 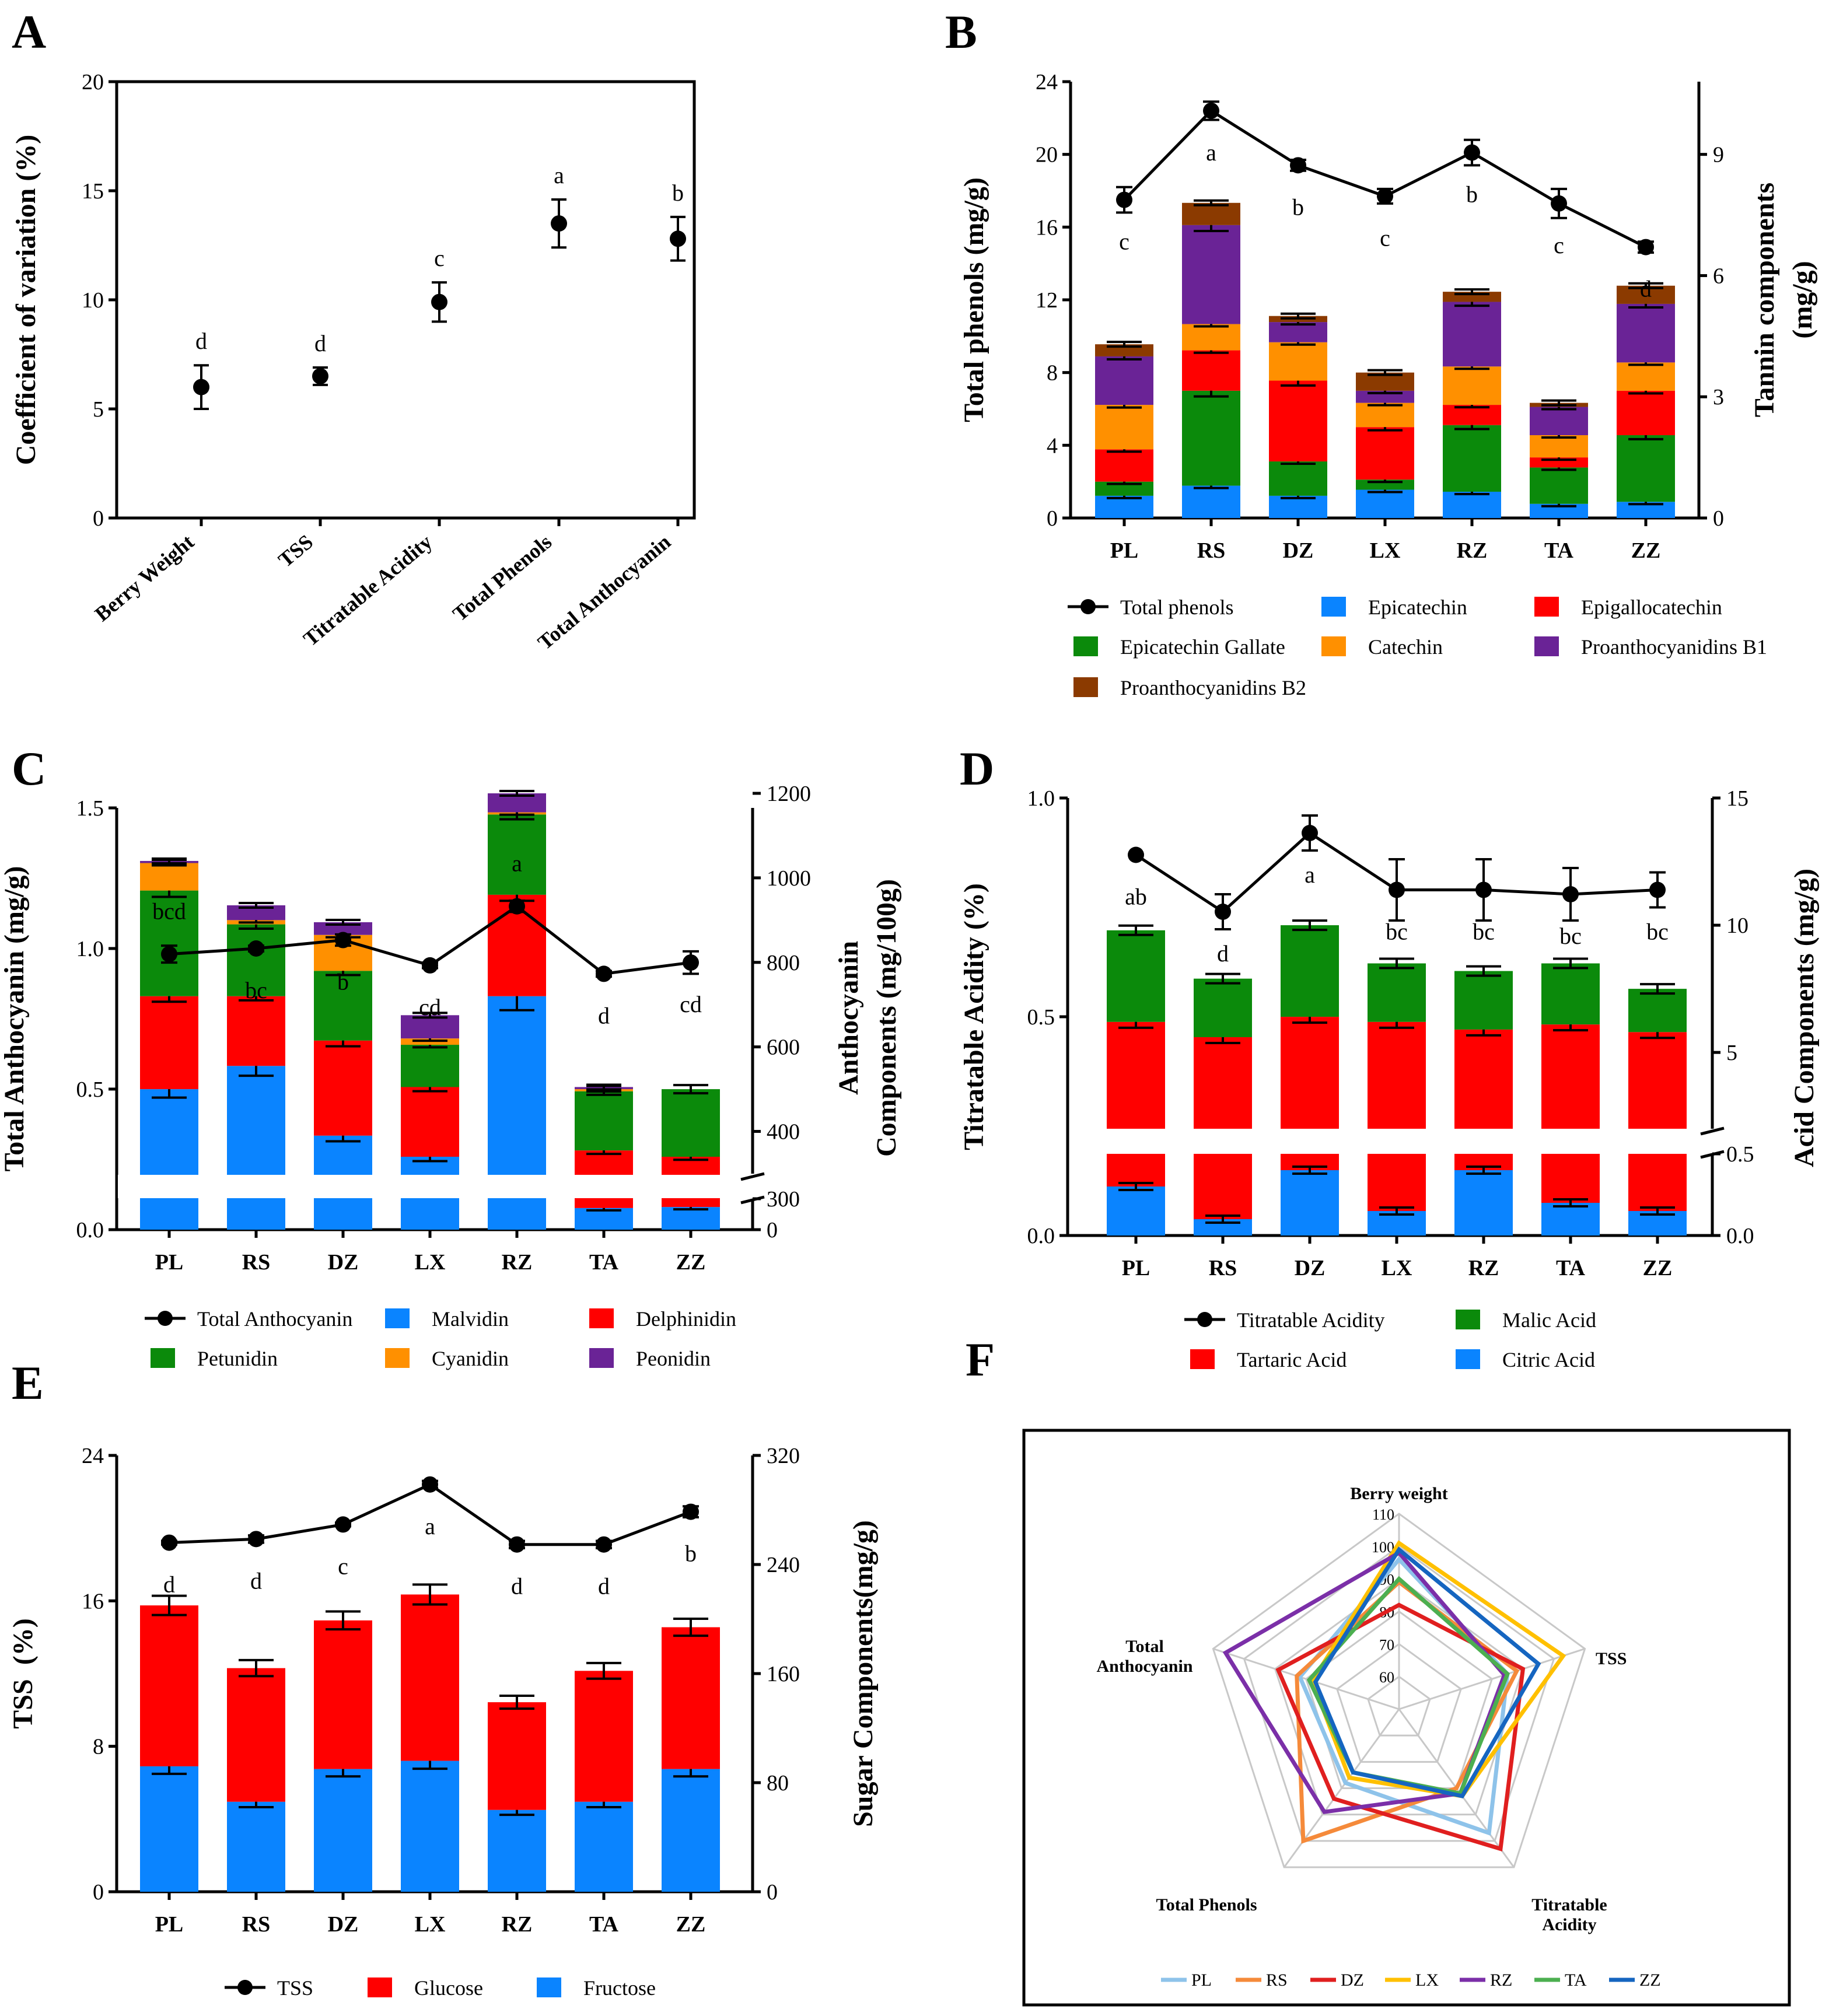 I want to click on legend-label: Delphinidin, so click(x=686, y=1319).